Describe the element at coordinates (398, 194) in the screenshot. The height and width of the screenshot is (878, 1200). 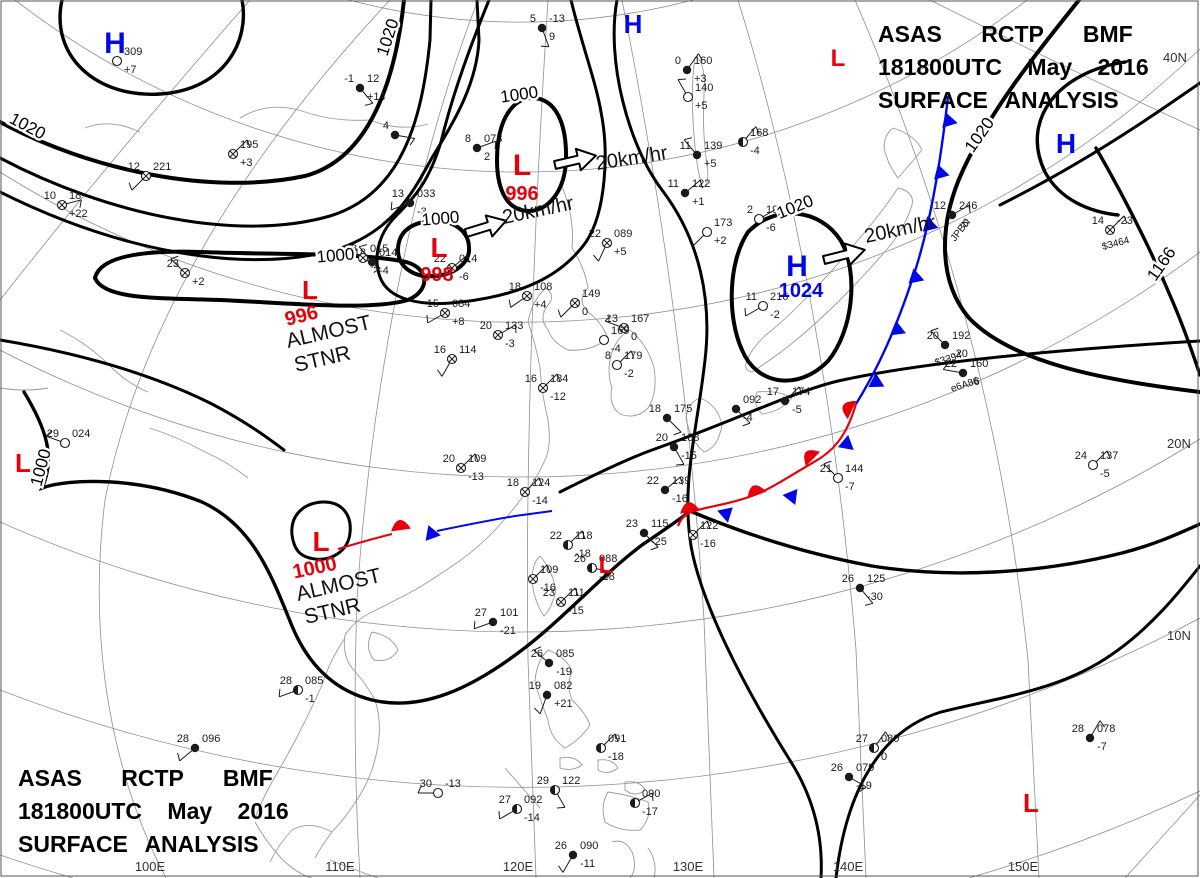
I see `station-value: 13` at that location.